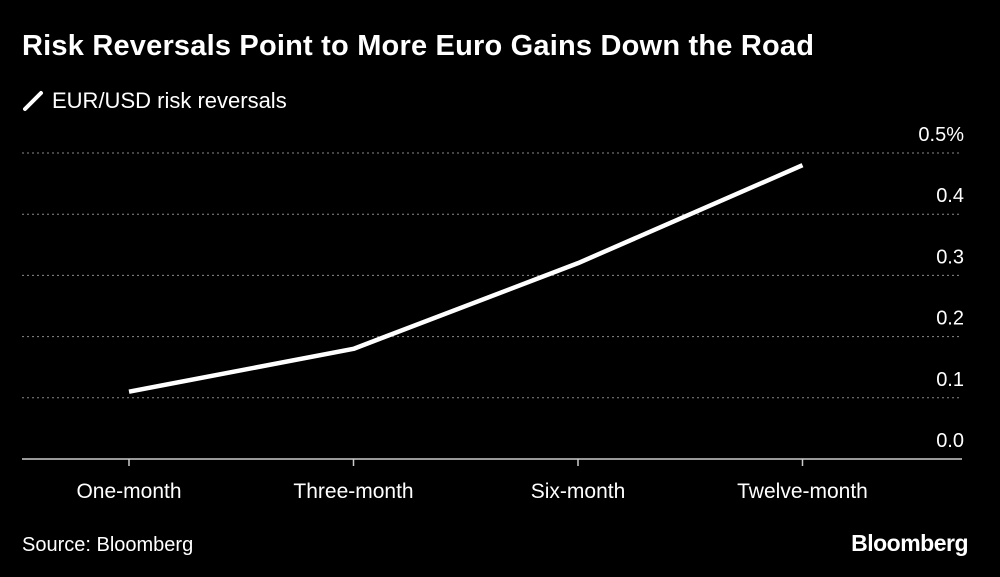 The image size is (1000, 577). I want to click on x-tick-label: One-month, so click(128, 491).